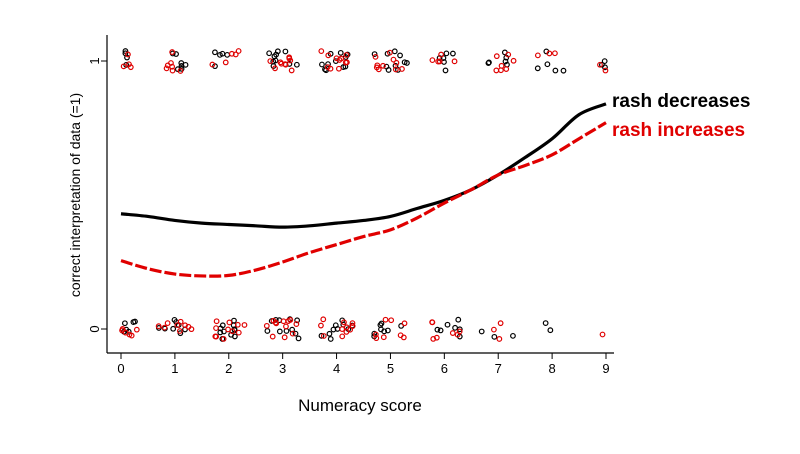  Describe the element at coordinates (94, 60) in the screenshot. I see `y-tick-label: 1` at that location.